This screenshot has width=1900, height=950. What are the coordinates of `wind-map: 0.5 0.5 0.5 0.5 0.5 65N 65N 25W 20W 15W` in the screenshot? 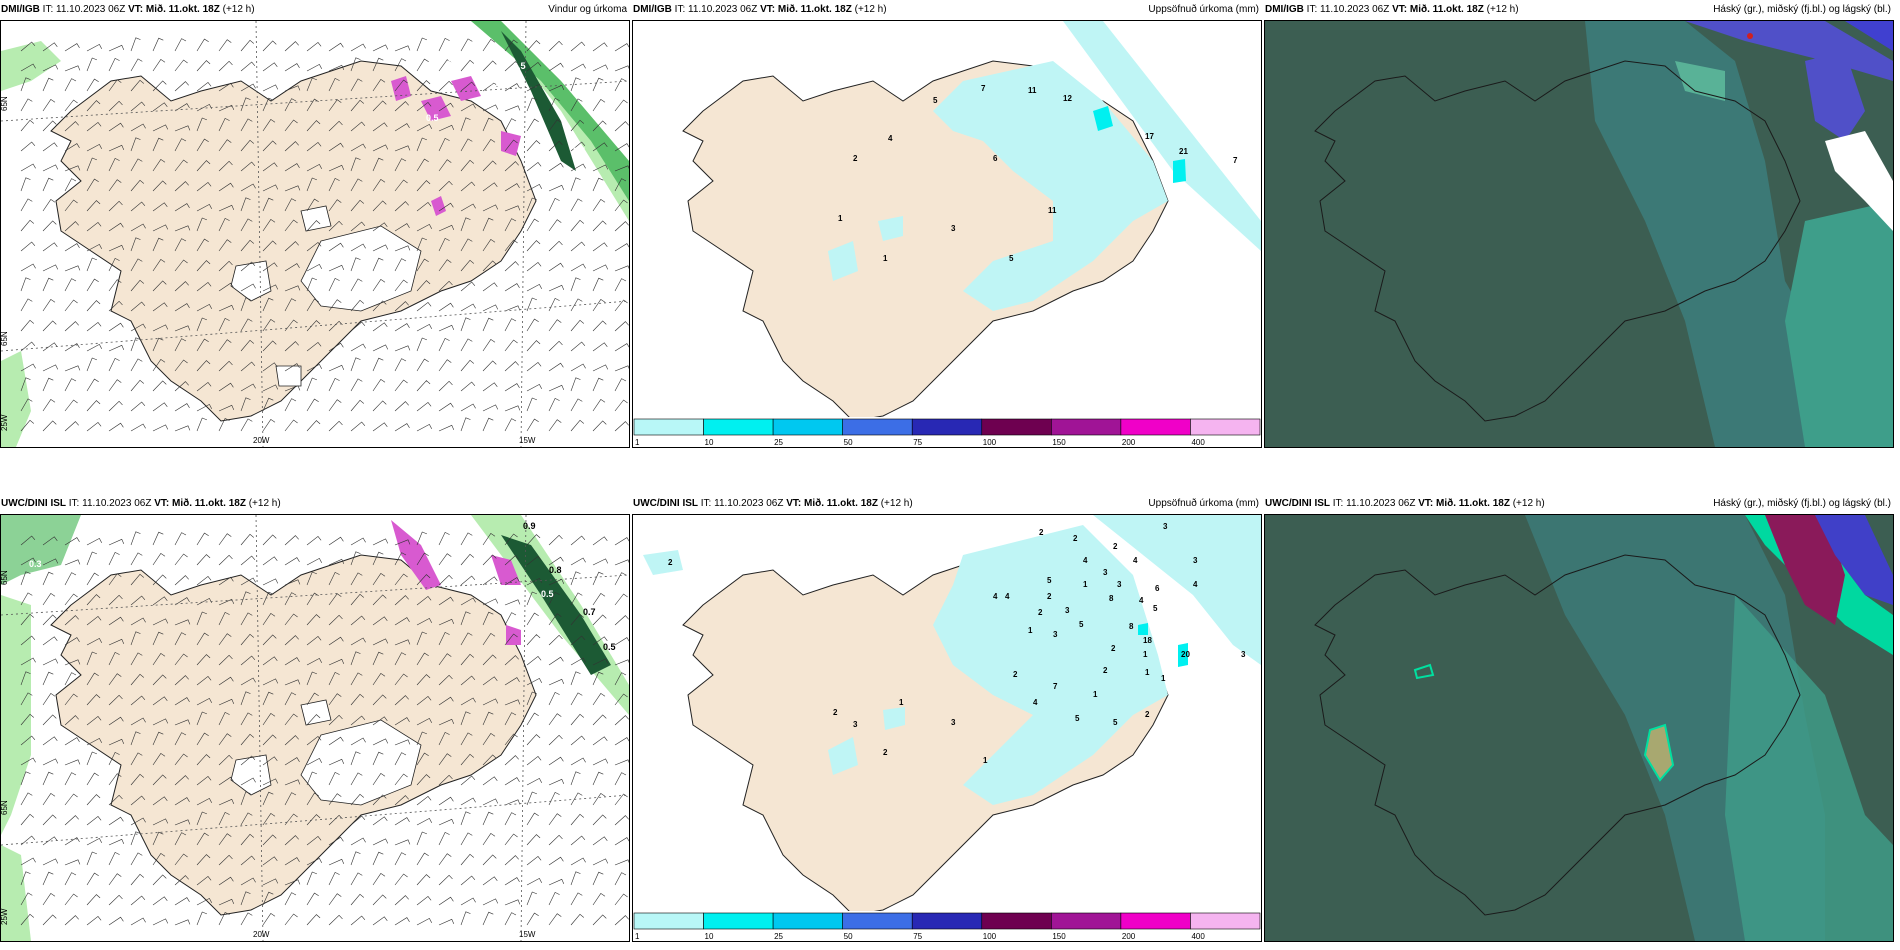 It's located at (315, 234).